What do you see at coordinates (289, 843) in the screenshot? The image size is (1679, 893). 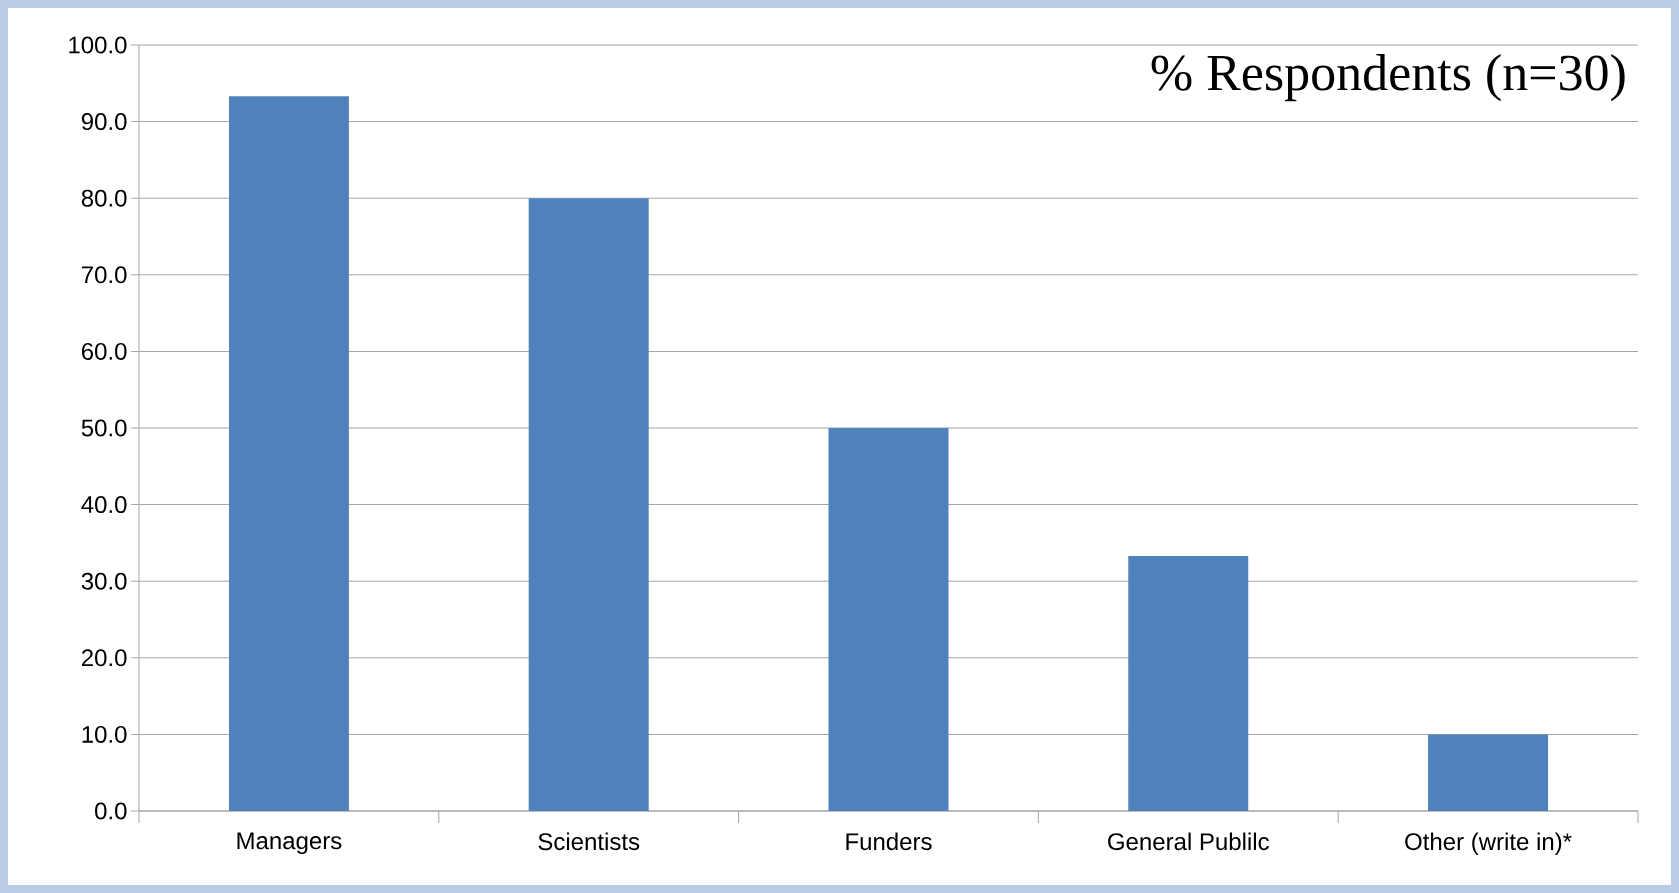 I see `x-tick-label: Managers` at bounding box center [289, 843].